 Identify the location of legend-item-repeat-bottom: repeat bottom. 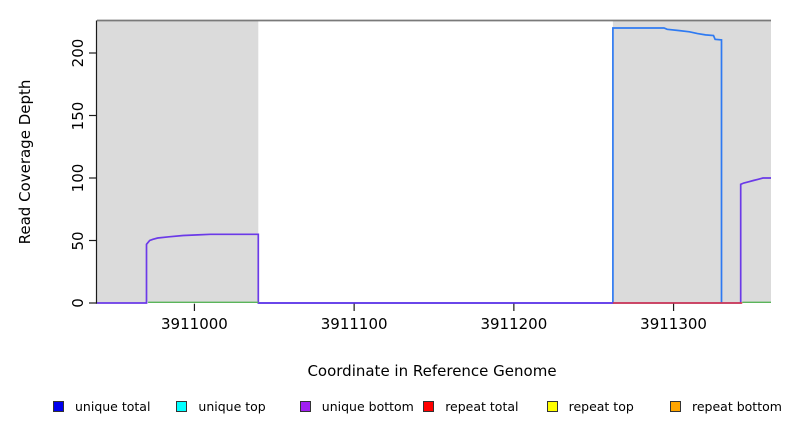
(726, 406).